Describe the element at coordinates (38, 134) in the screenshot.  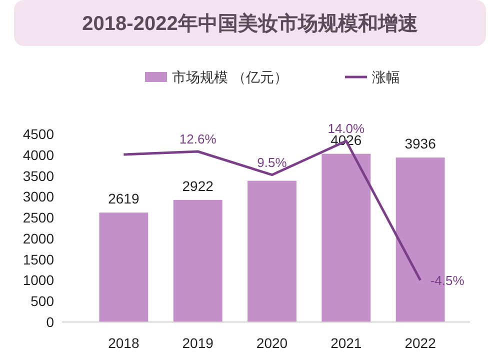
I see `y-tick-label: 4500` at that location.